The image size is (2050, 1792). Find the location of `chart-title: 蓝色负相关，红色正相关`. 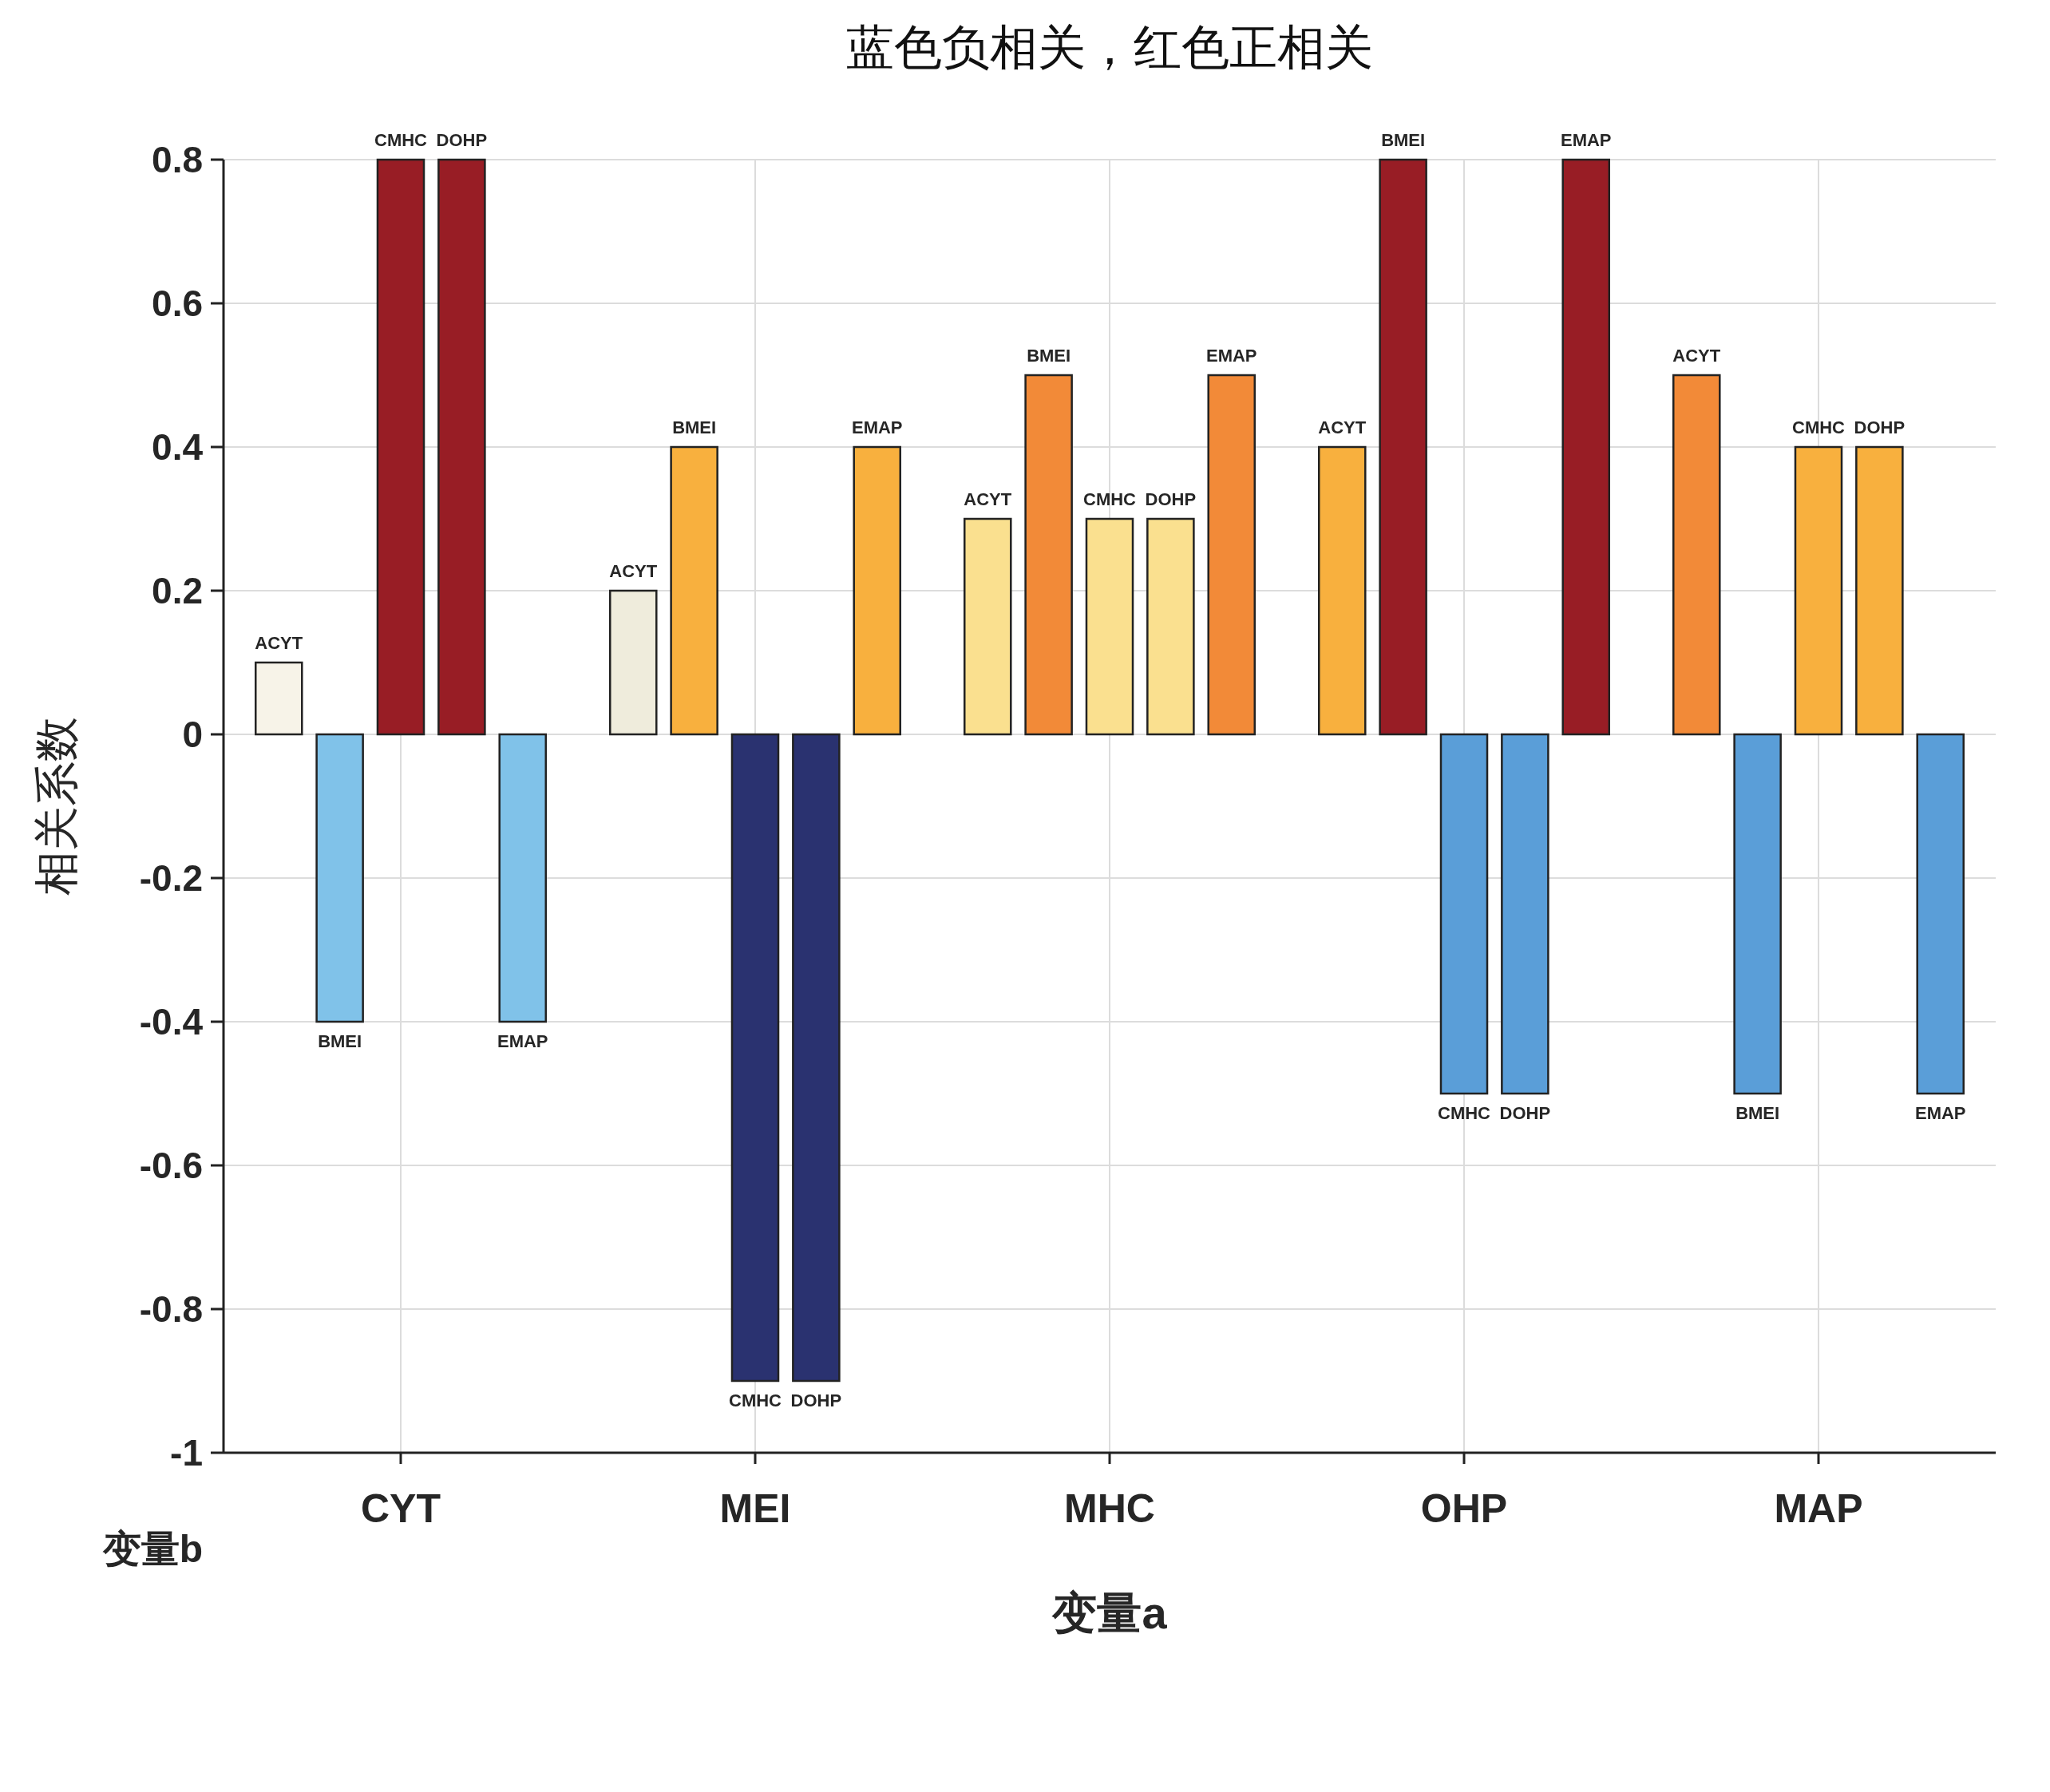

chart-title: 蓝色负相关，红色正相关 is located at coordinates (1109, 47).